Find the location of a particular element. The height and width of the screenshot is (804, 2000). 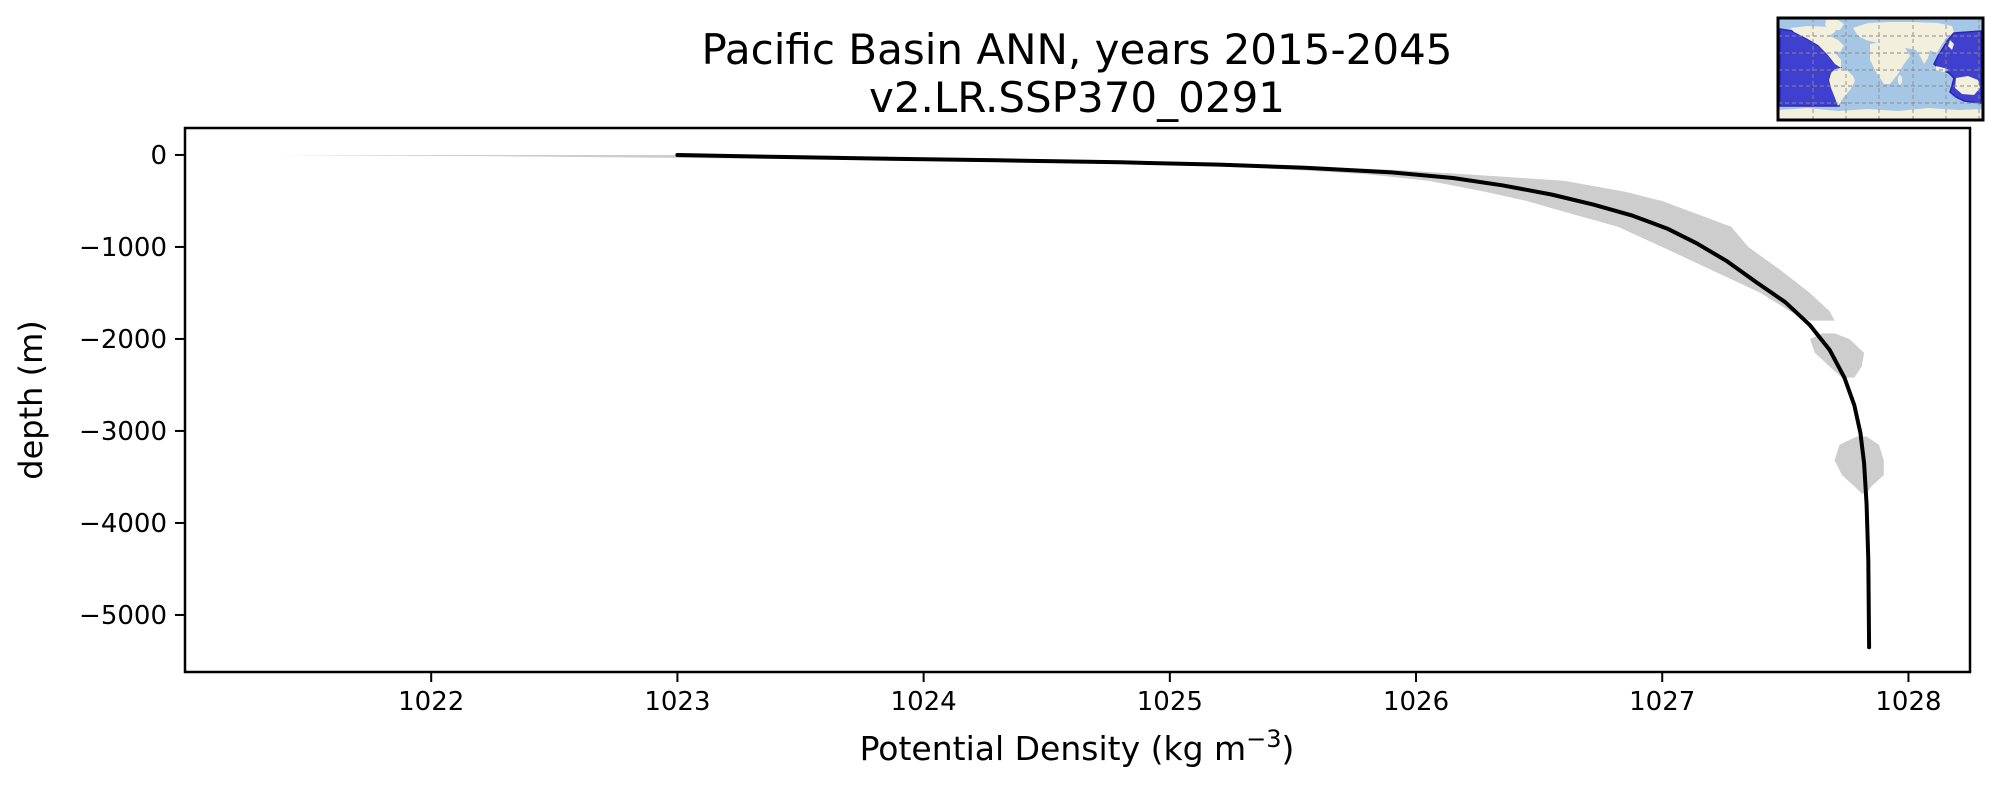

landmass-indonesia is located at coordinates (1943, 69).